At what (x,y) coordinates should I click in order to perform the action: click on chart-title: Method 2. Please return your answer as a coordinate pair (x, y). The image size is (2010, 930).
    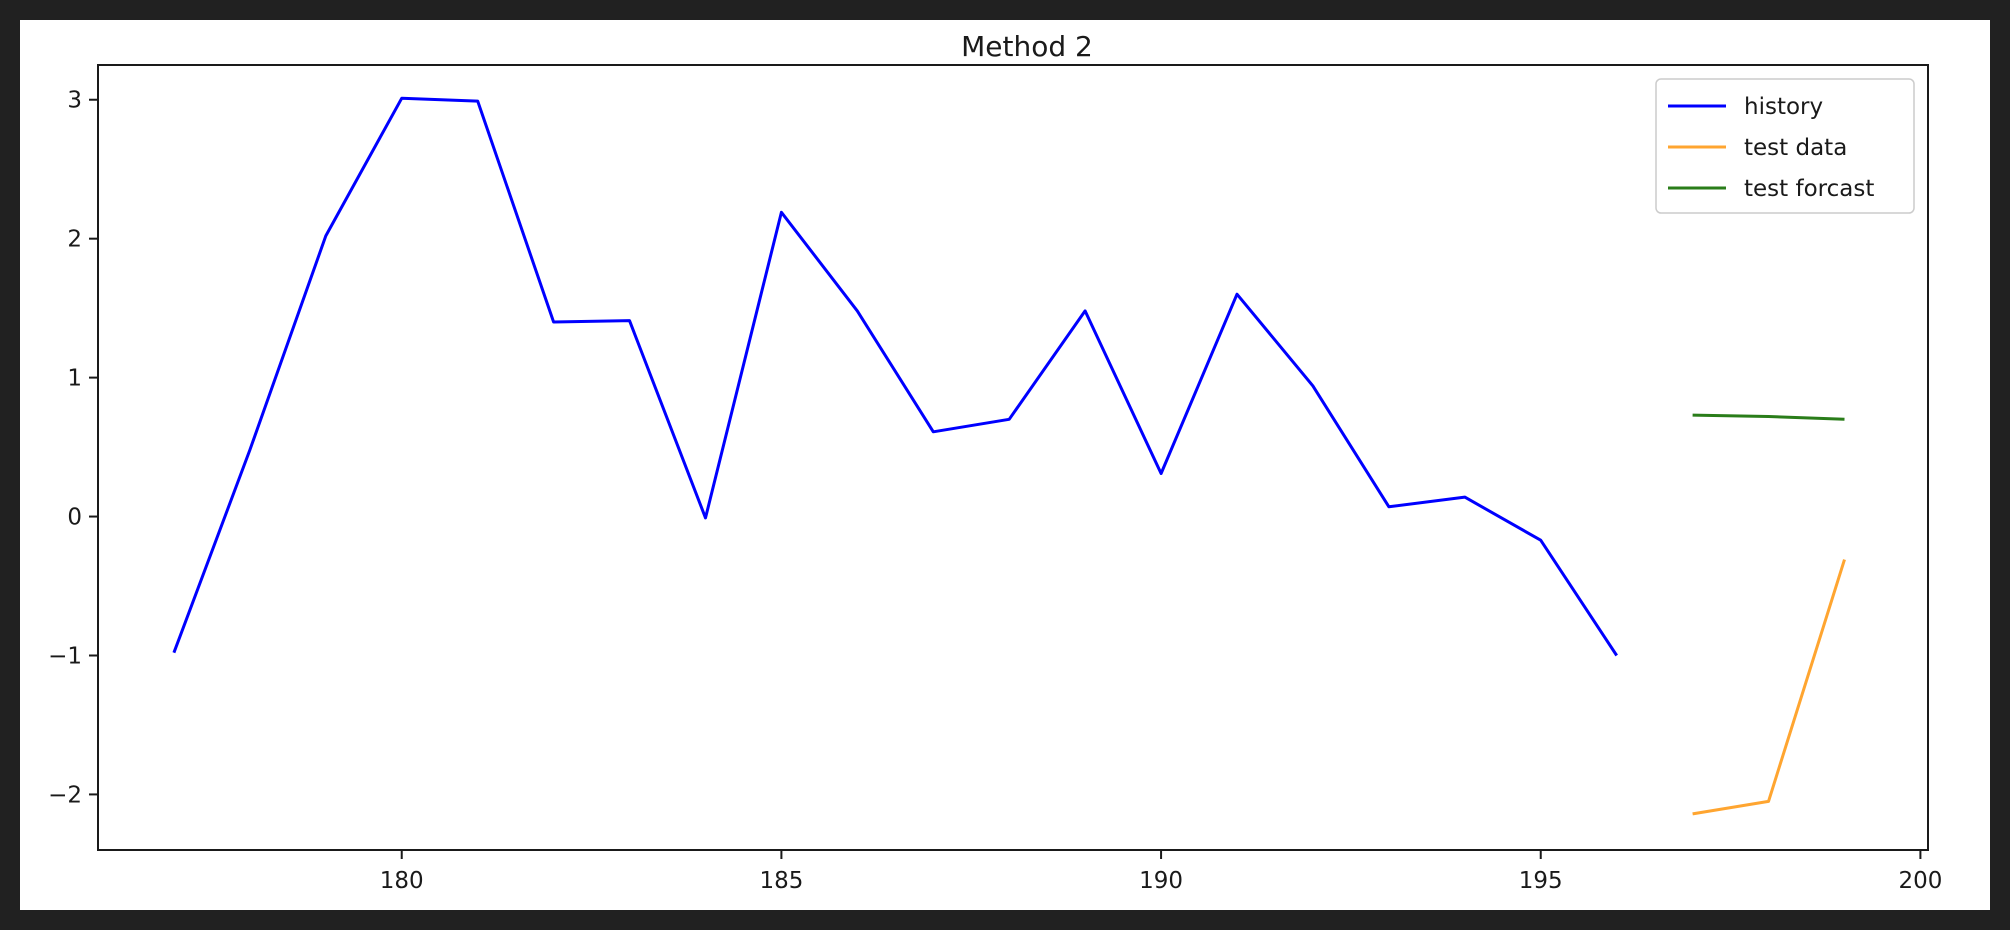
    Looking at the image, I should click on (1027, 46).